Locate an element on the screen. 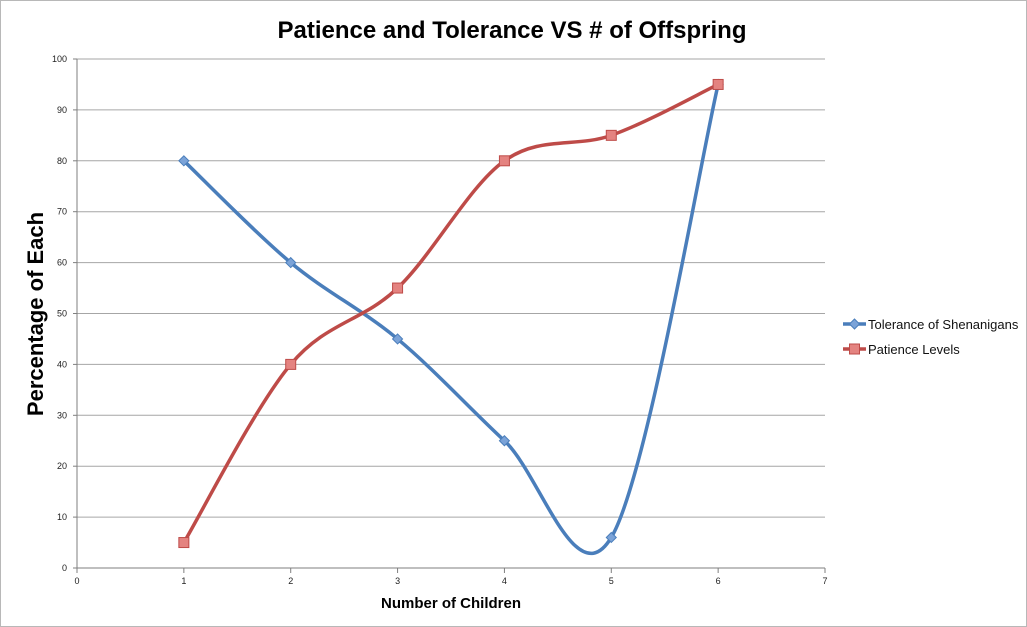  x-tick-label: 6 is located at coordinates (718, 581).